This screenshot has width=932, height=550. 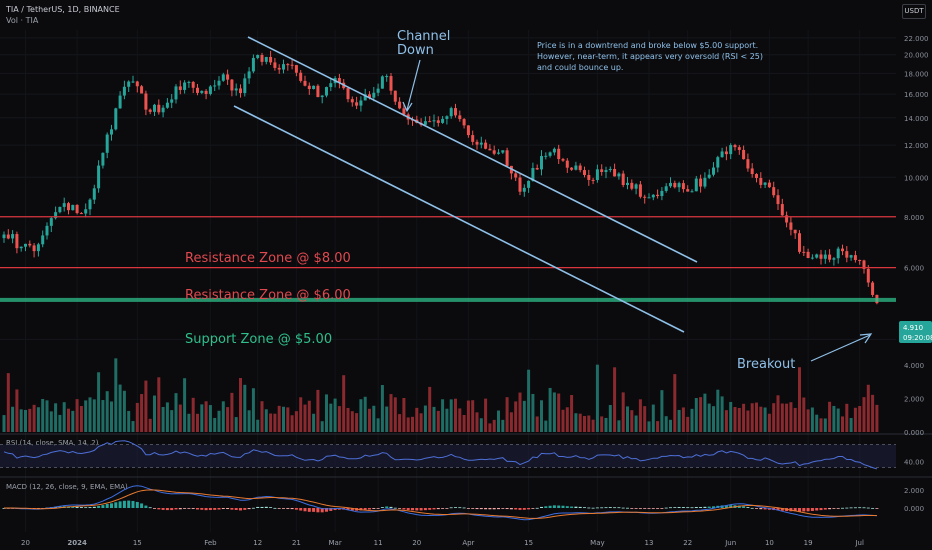 What do you see at coordinates (448, 299) in the screenshot?
I see `support-zone-band` at bounding box center [448, 299].